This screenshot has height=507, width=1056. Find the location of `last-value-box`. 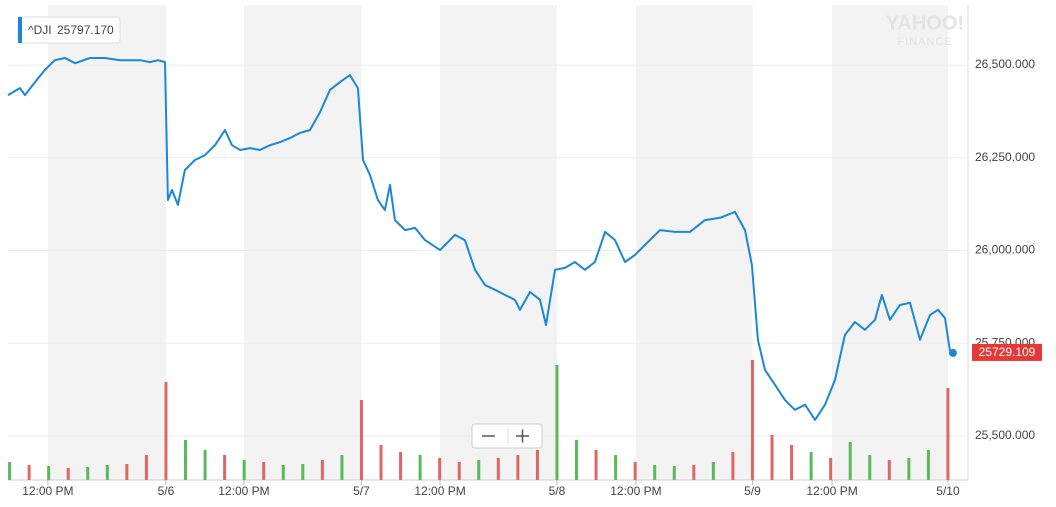

last-value-box is located at coordinates (1007, 352).